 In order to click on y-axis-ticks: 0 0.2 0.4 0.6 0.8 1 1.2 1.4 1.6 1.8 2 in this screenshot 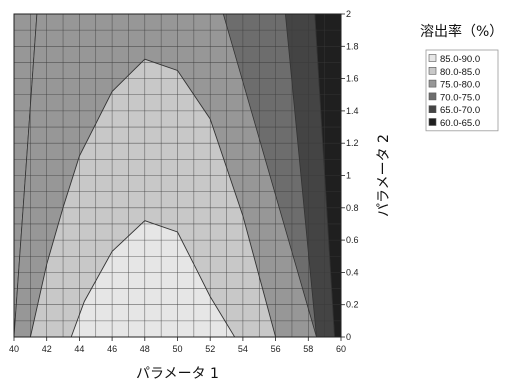, I will do `click(350, 175)`.